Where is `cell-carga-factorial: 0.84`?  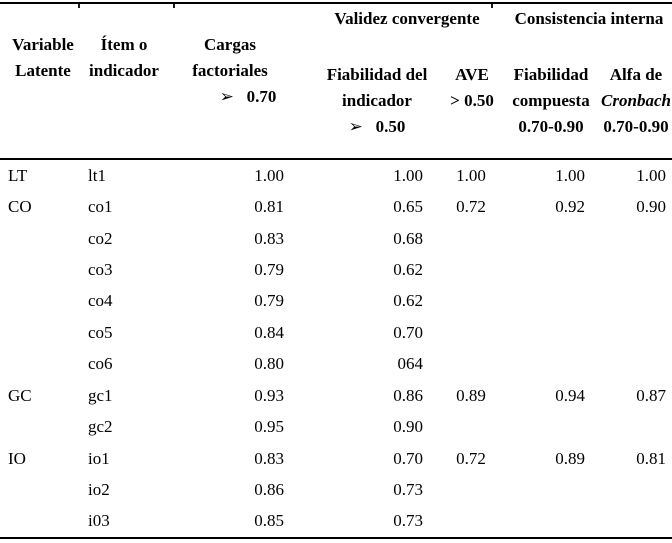
cell-carga-factorial: 0.84 is located at coordinates (269, 332).